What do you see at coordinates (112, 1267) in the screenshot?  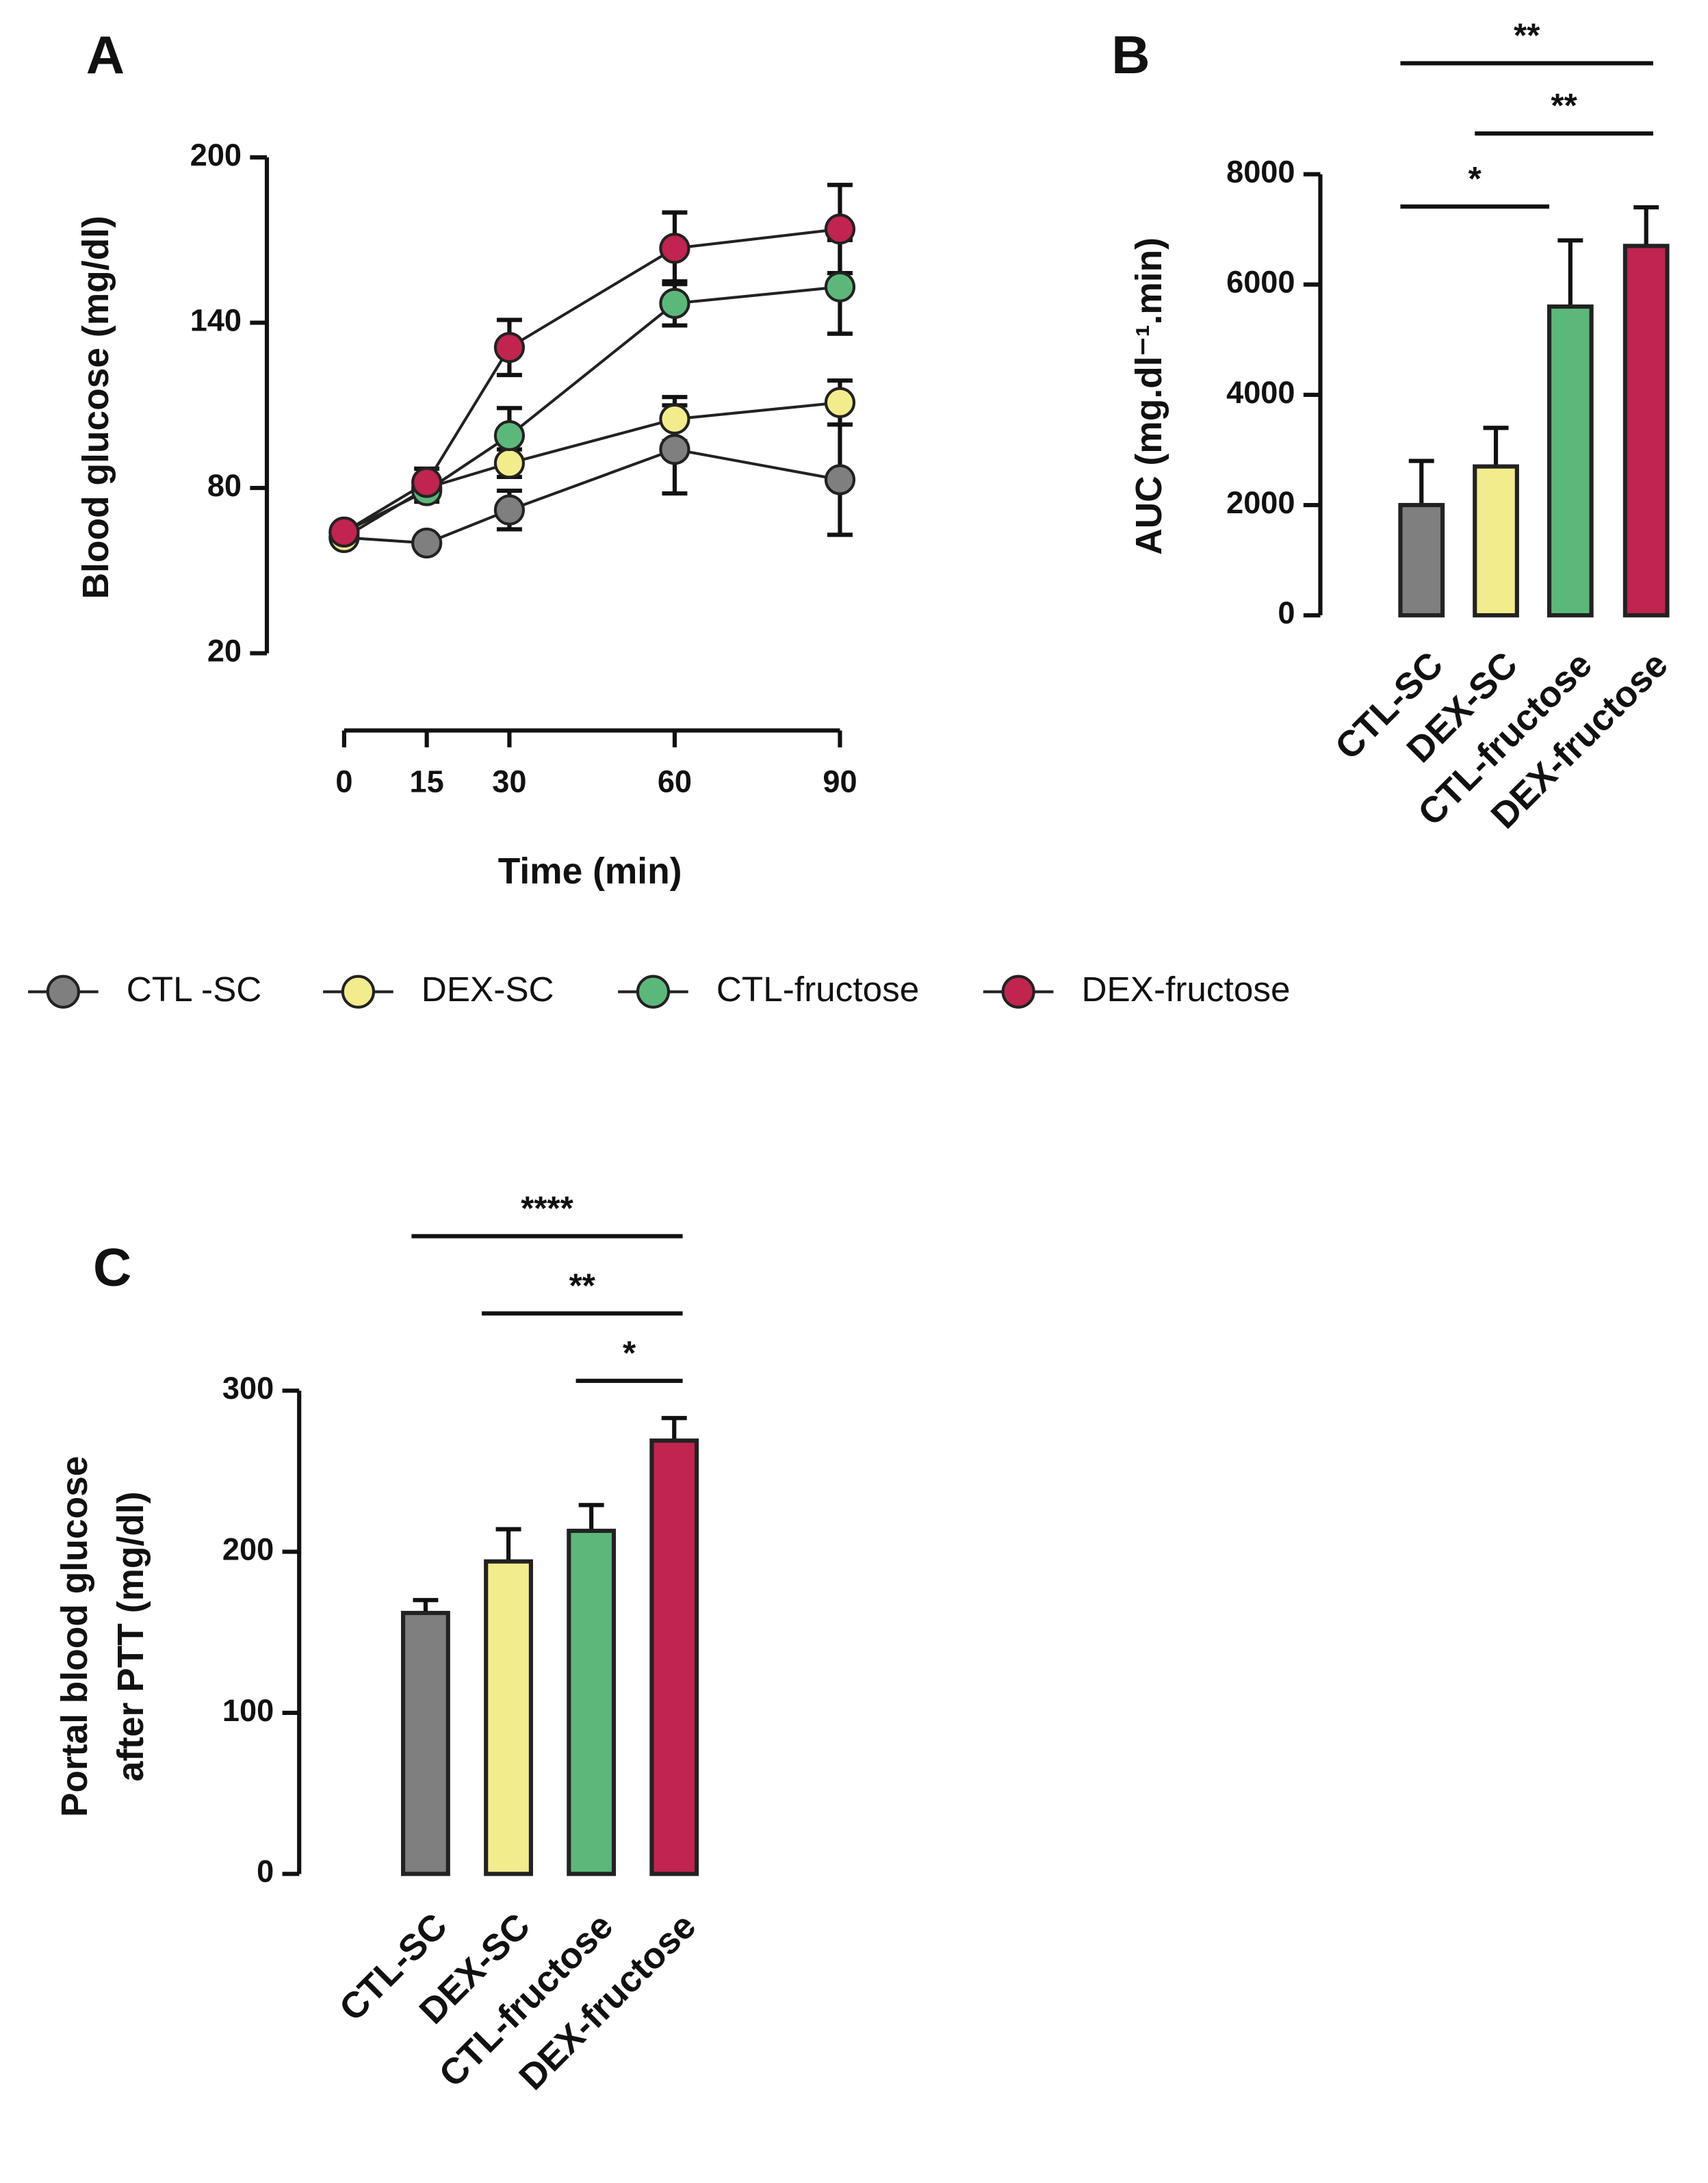 I see `panel-label: C` at bounding box center [112, 1267].